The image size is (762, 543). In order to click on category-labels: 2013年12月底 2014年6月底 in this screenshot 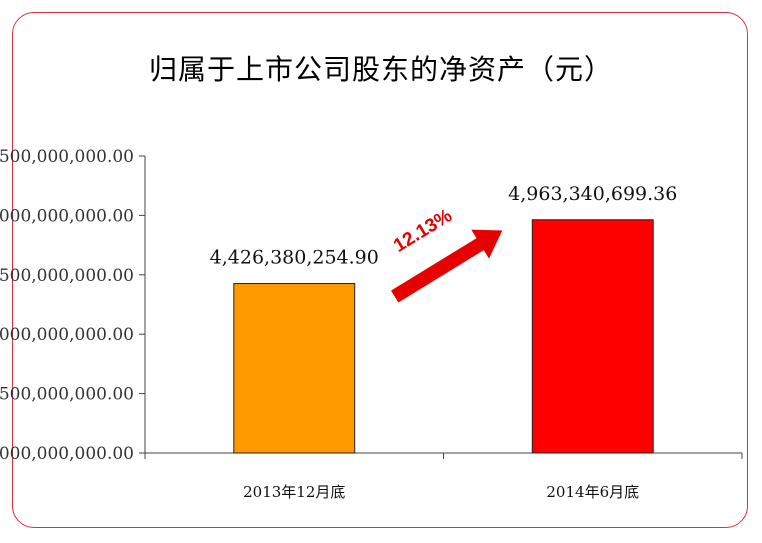, I will do `click(441, 492)`.